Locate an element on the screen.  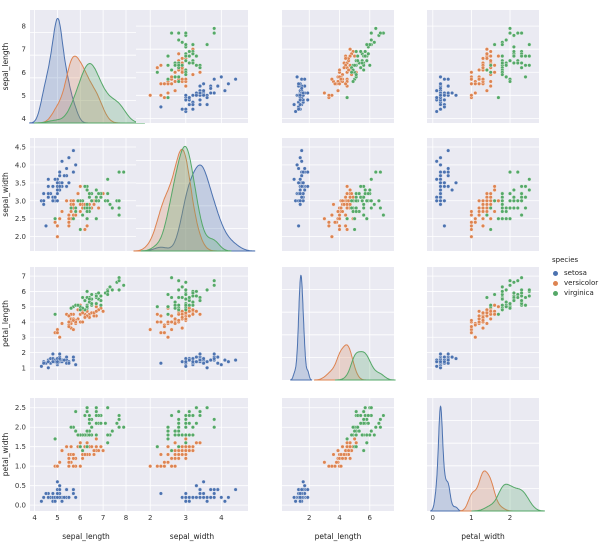
x-axis-label-petal_length: petal_length is located at coordinates (338, 536).